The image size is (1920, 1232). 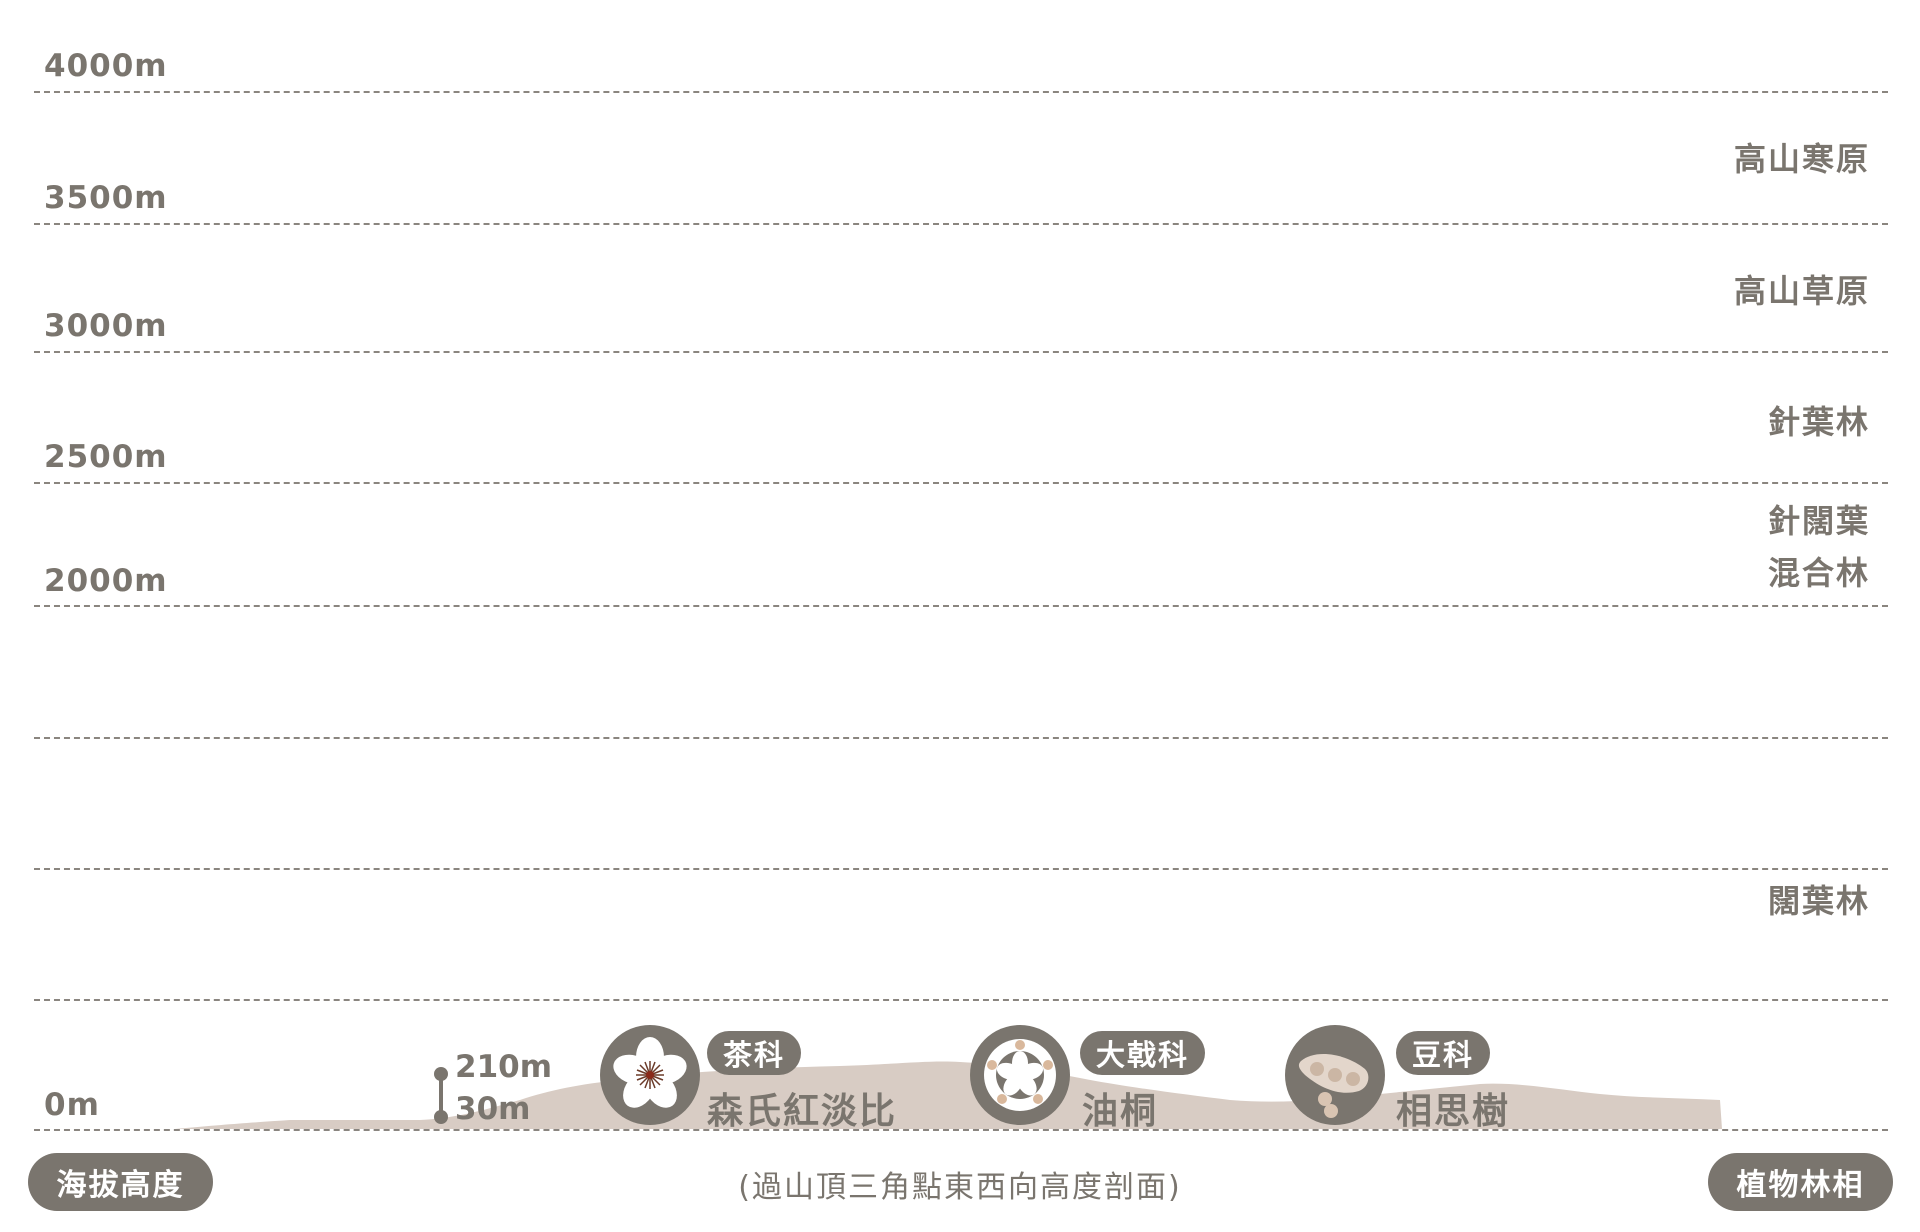 I want to click on zone-label-broadleaf: 闊葉林, so click(x=1818, y=901).